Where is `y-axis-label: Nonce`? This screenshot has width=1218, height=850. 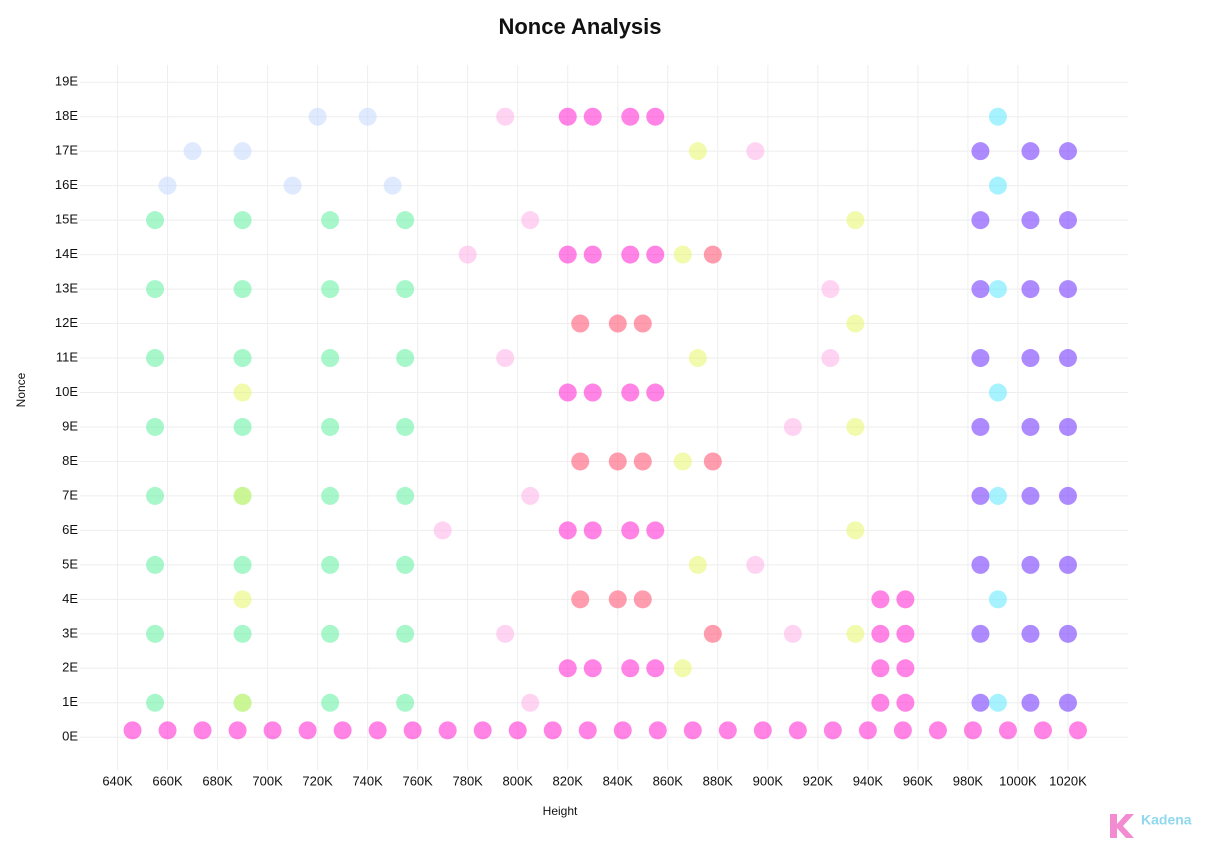 y-axis-label: Nonce is located at coordinates (21, 389).